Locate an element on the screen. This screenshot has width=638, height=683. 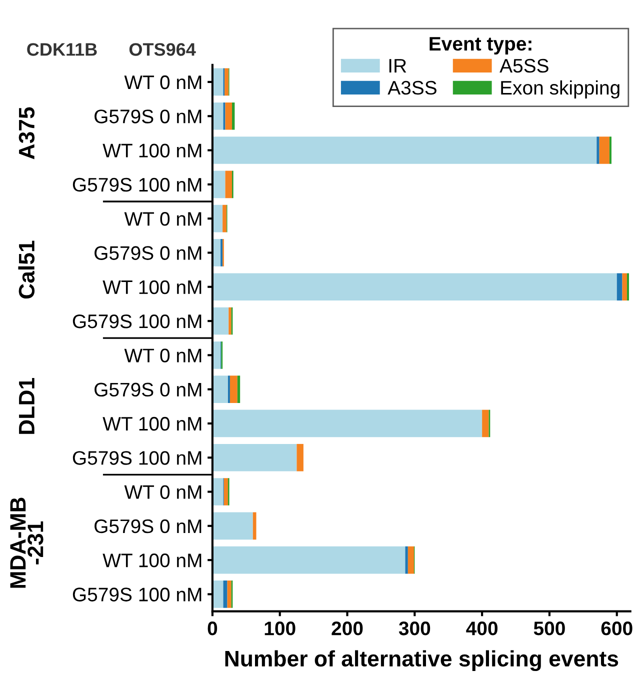
legend-label: A3SS is located at coordinates (412, 87).